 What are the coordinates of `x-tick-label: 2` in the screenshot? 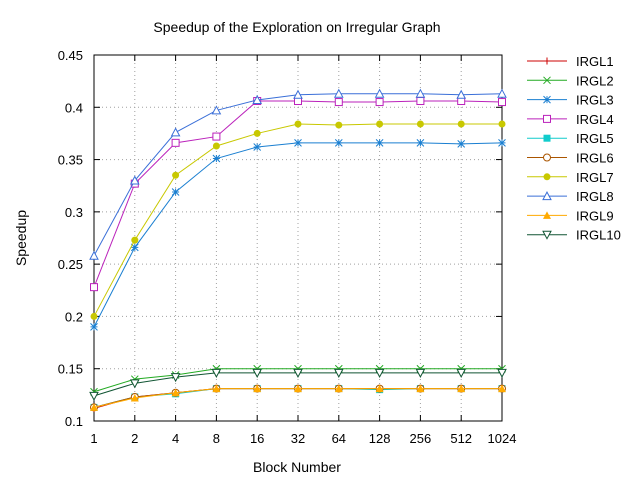 It's located at (134, 438).